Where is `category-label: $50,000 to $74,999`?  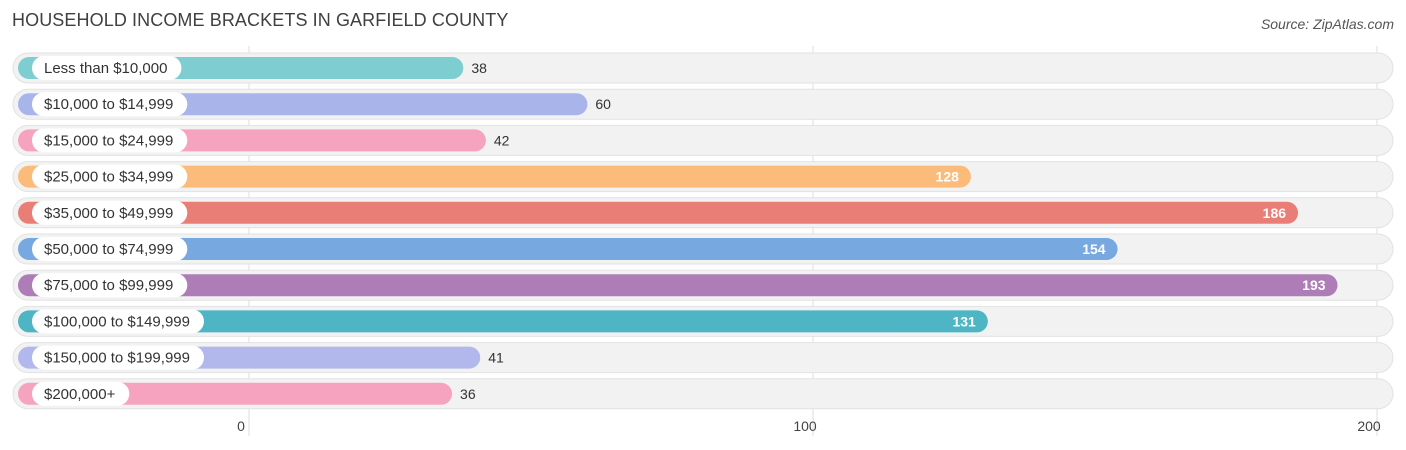 category-label: $50,000 to $74,999 is located at coordinates (108, 249).